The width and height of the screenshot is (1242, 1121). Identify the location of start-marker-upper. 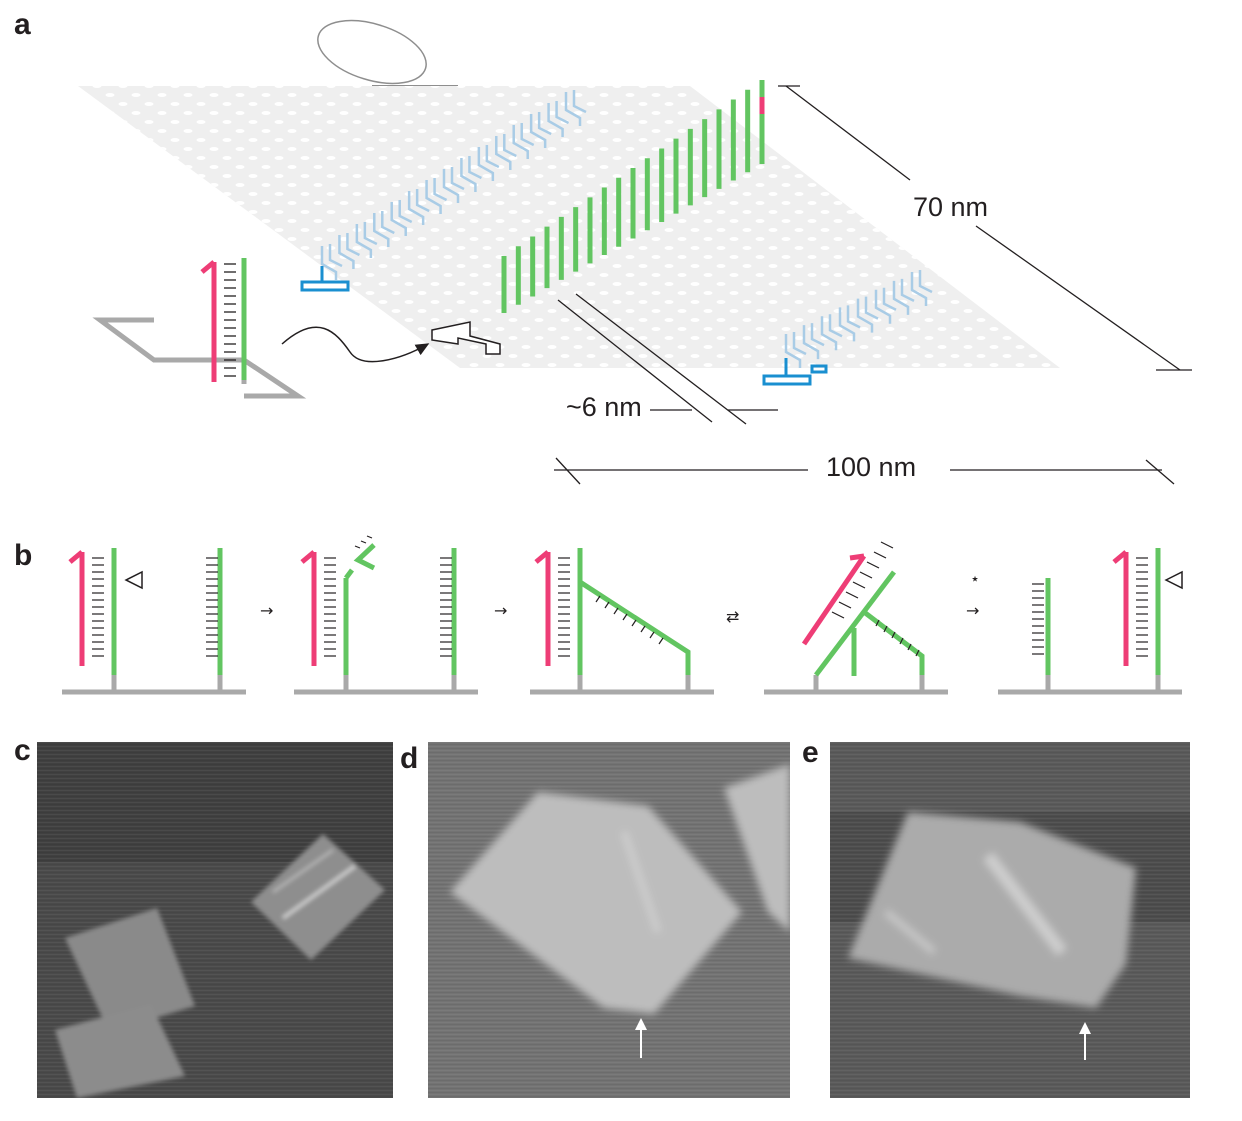
(325, 279).